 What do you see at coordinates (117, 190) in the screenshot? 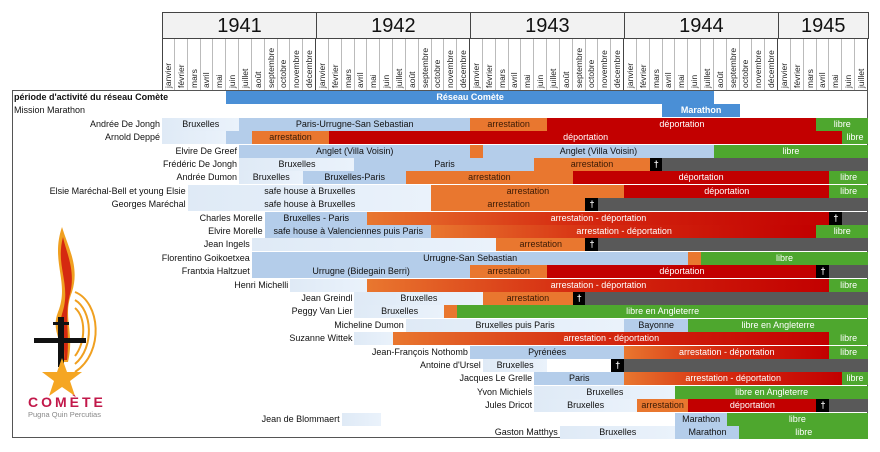
I see `member-name: Elsie Maréchal-Bell et young Elsie` at bounding box center [117, 190].